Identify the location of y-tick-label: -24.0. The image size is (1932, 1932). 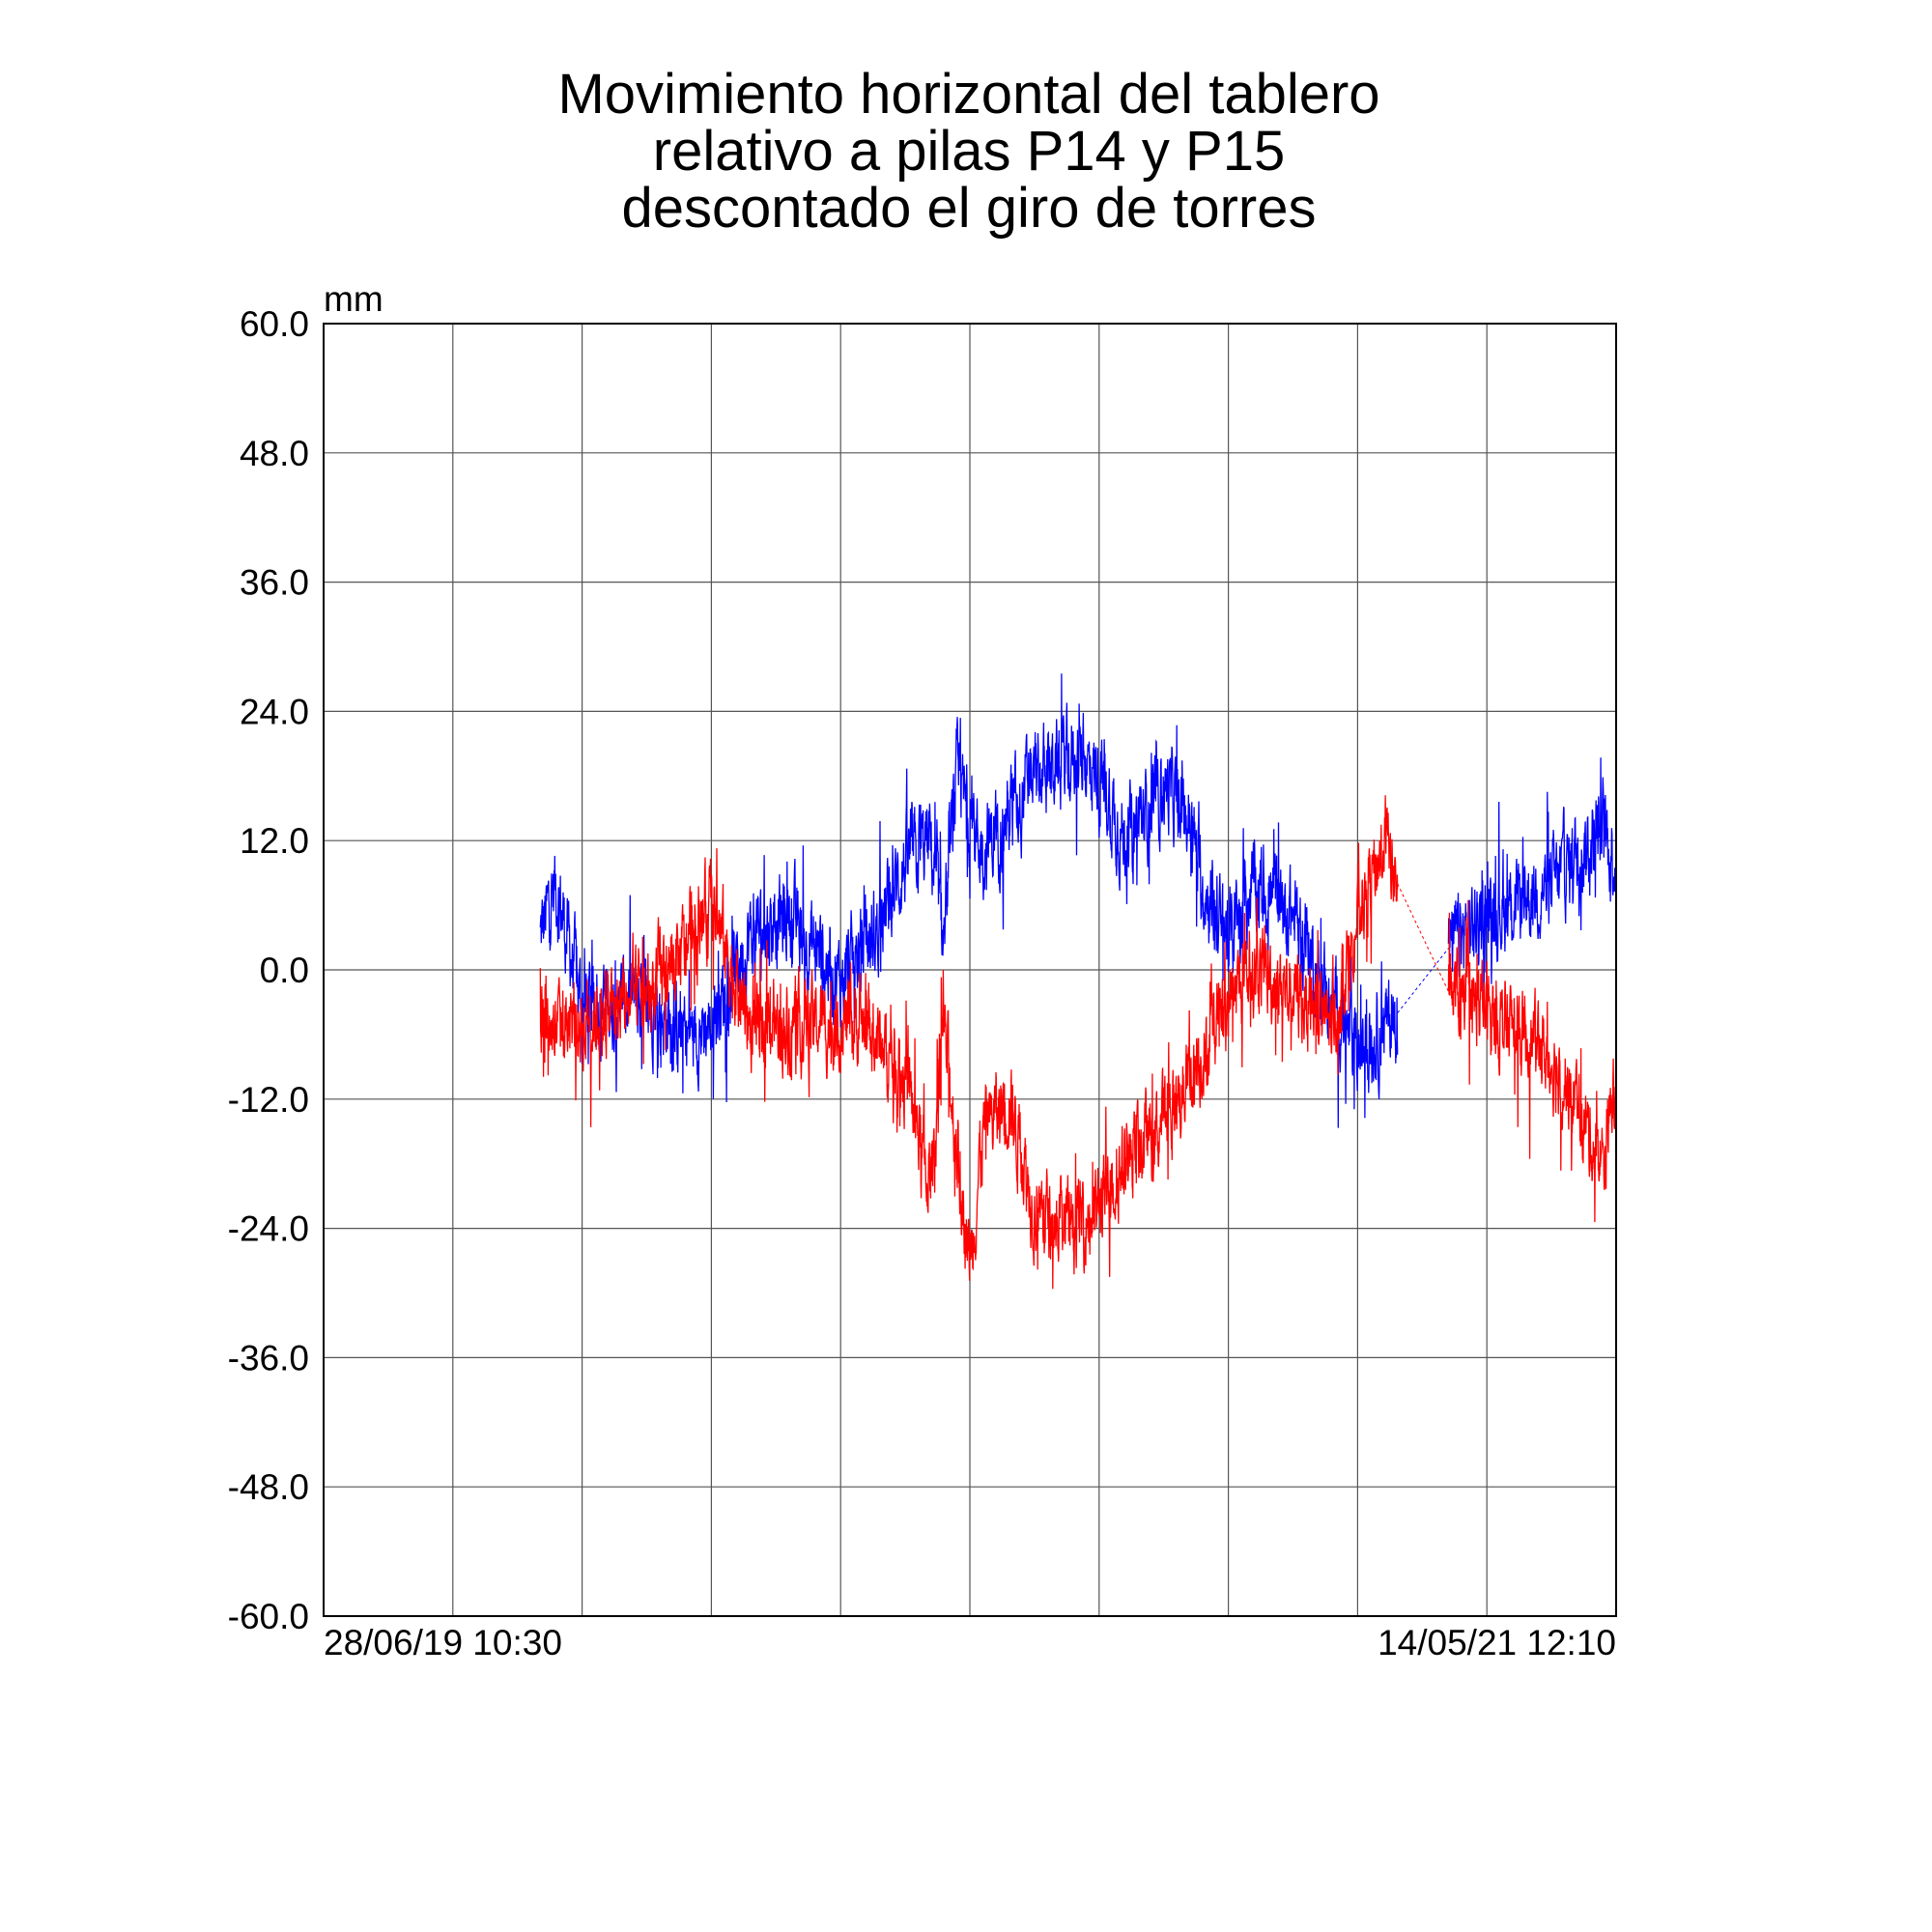
(268, 1229).